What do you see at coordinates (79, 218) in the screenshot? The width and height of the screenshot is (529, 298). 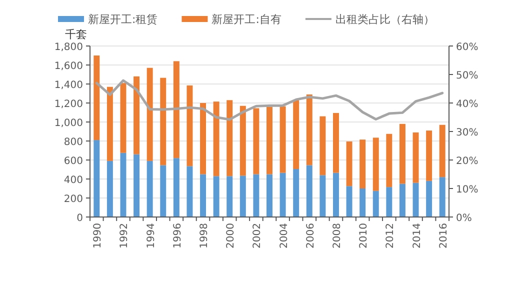 I see `y-tick-label: 0` at bounding box center [79, 218].